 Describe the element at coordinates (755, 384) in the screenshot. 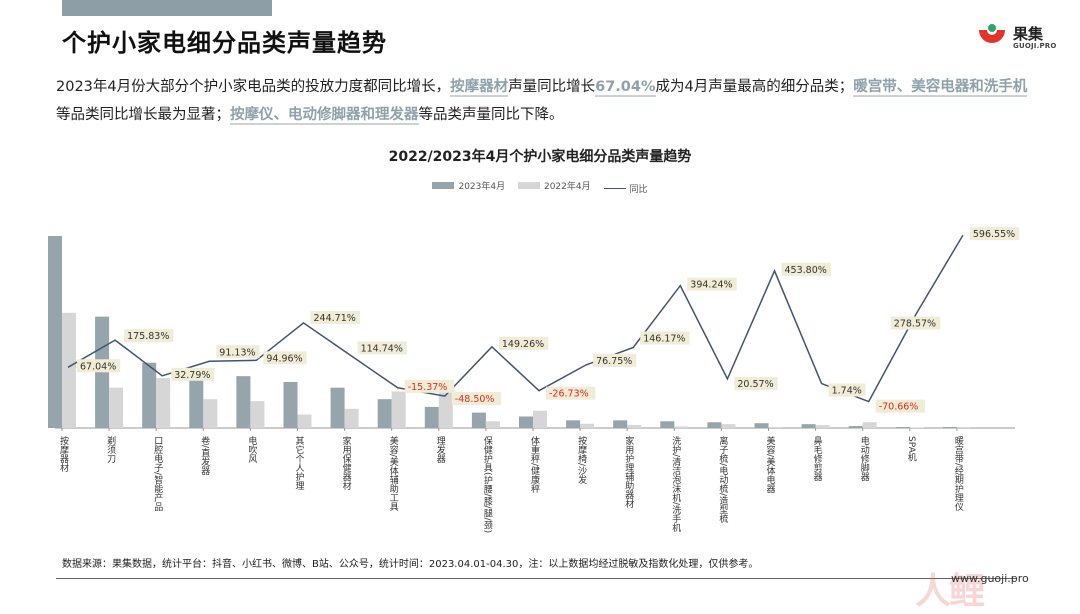

I see `yoy-data-label: 20.57%` at that location.